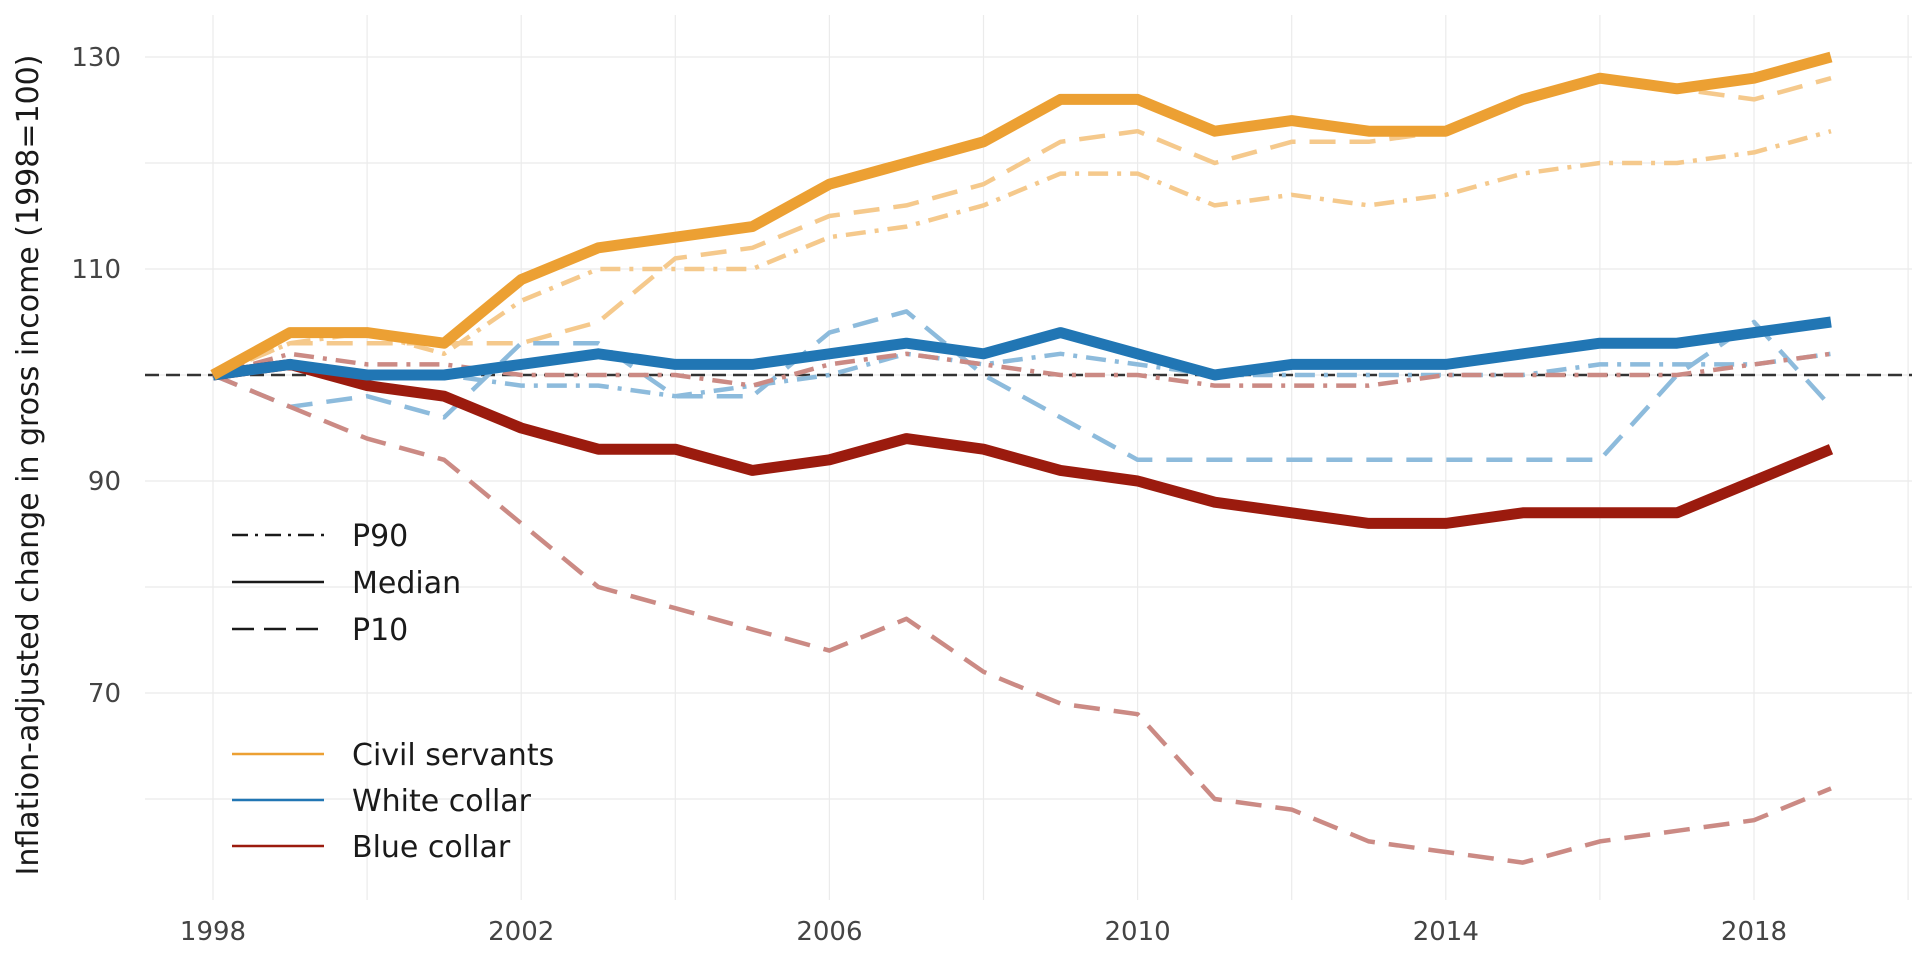 This screenshot has height=960, width=1920. Describe the element at coordinates (983, 932) in the screenshot. I see `x-axis-ticks: 1998 2002 2006 2010 2014 2018` at that location.